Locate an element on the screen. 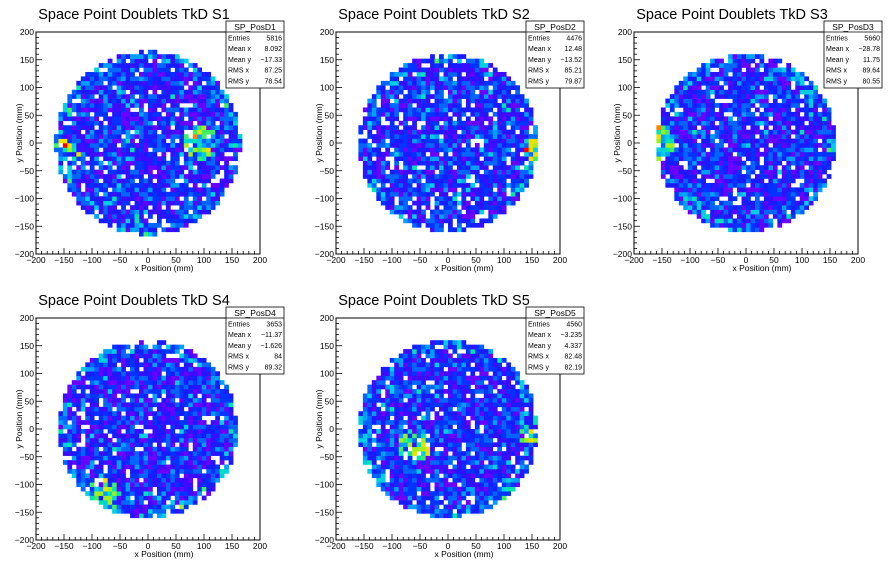 The width and height of the screenshot is (896, 574). axis-ticks is located at coordinates (148, 429).